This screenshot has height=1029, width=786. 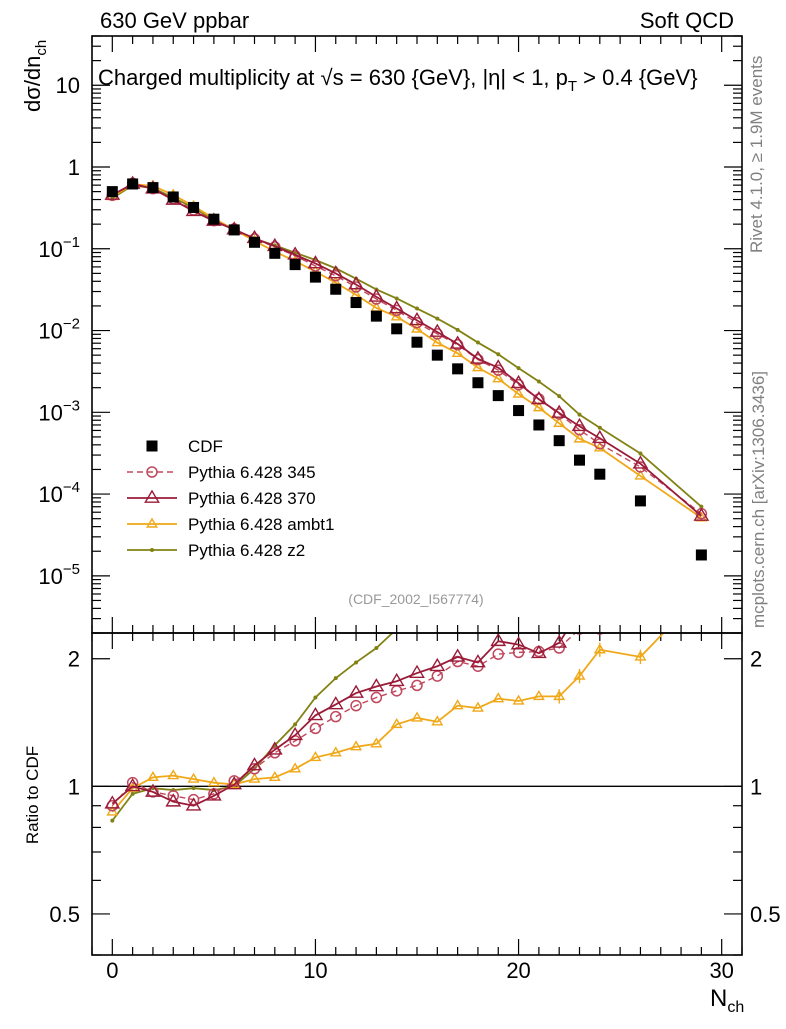 What do you see at coordinates (59, 330) in the screenshot?
I see `y-tick-label: 10⁻²` at bounding box center [59, 330].